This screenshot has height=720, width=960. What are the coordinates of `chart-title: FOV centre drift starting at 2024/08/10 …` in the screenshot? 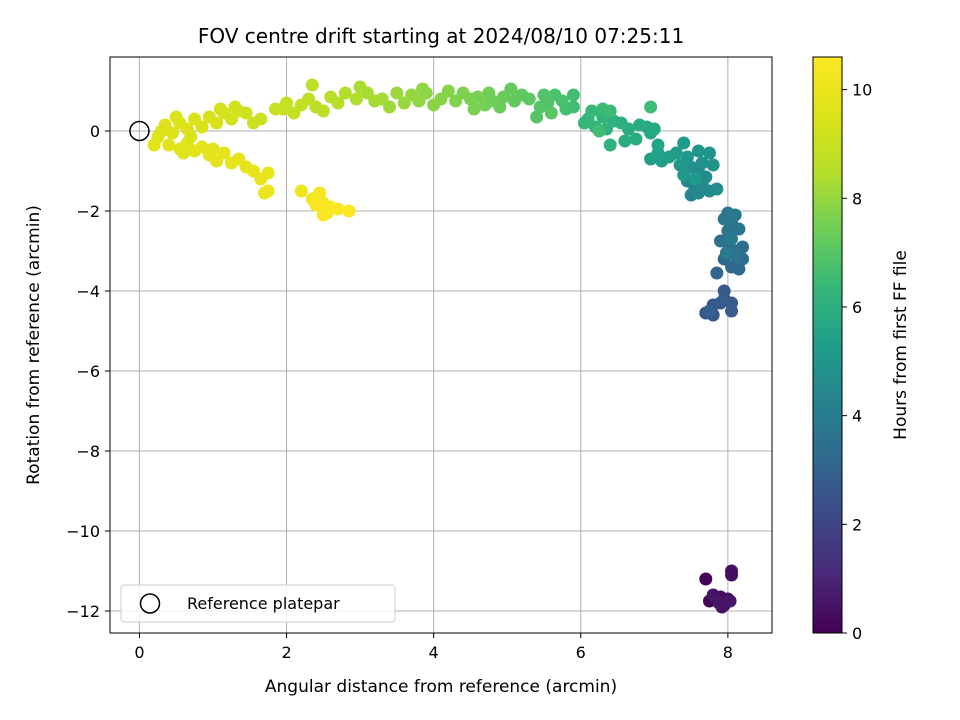 It's located at (441, 36).